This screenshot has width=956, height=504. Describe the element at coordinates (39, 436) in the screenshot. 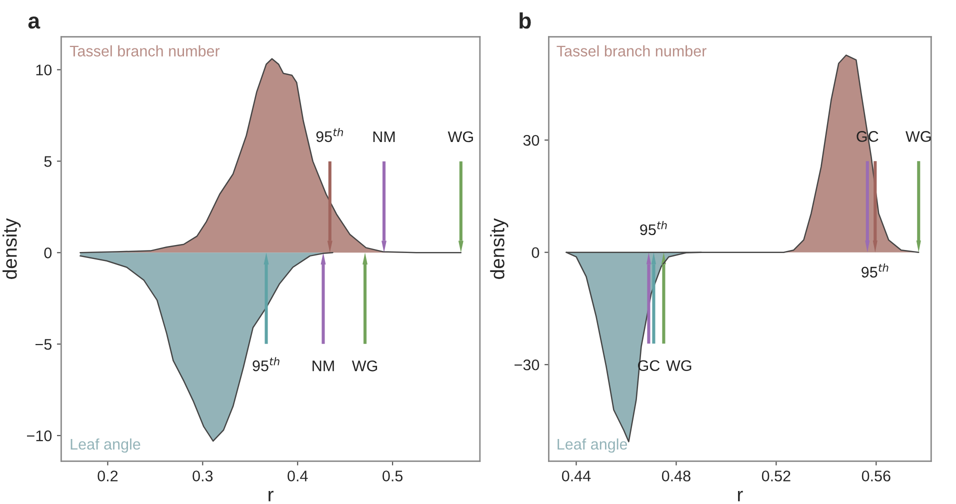

I see `y-tick-label: −10` at that location.